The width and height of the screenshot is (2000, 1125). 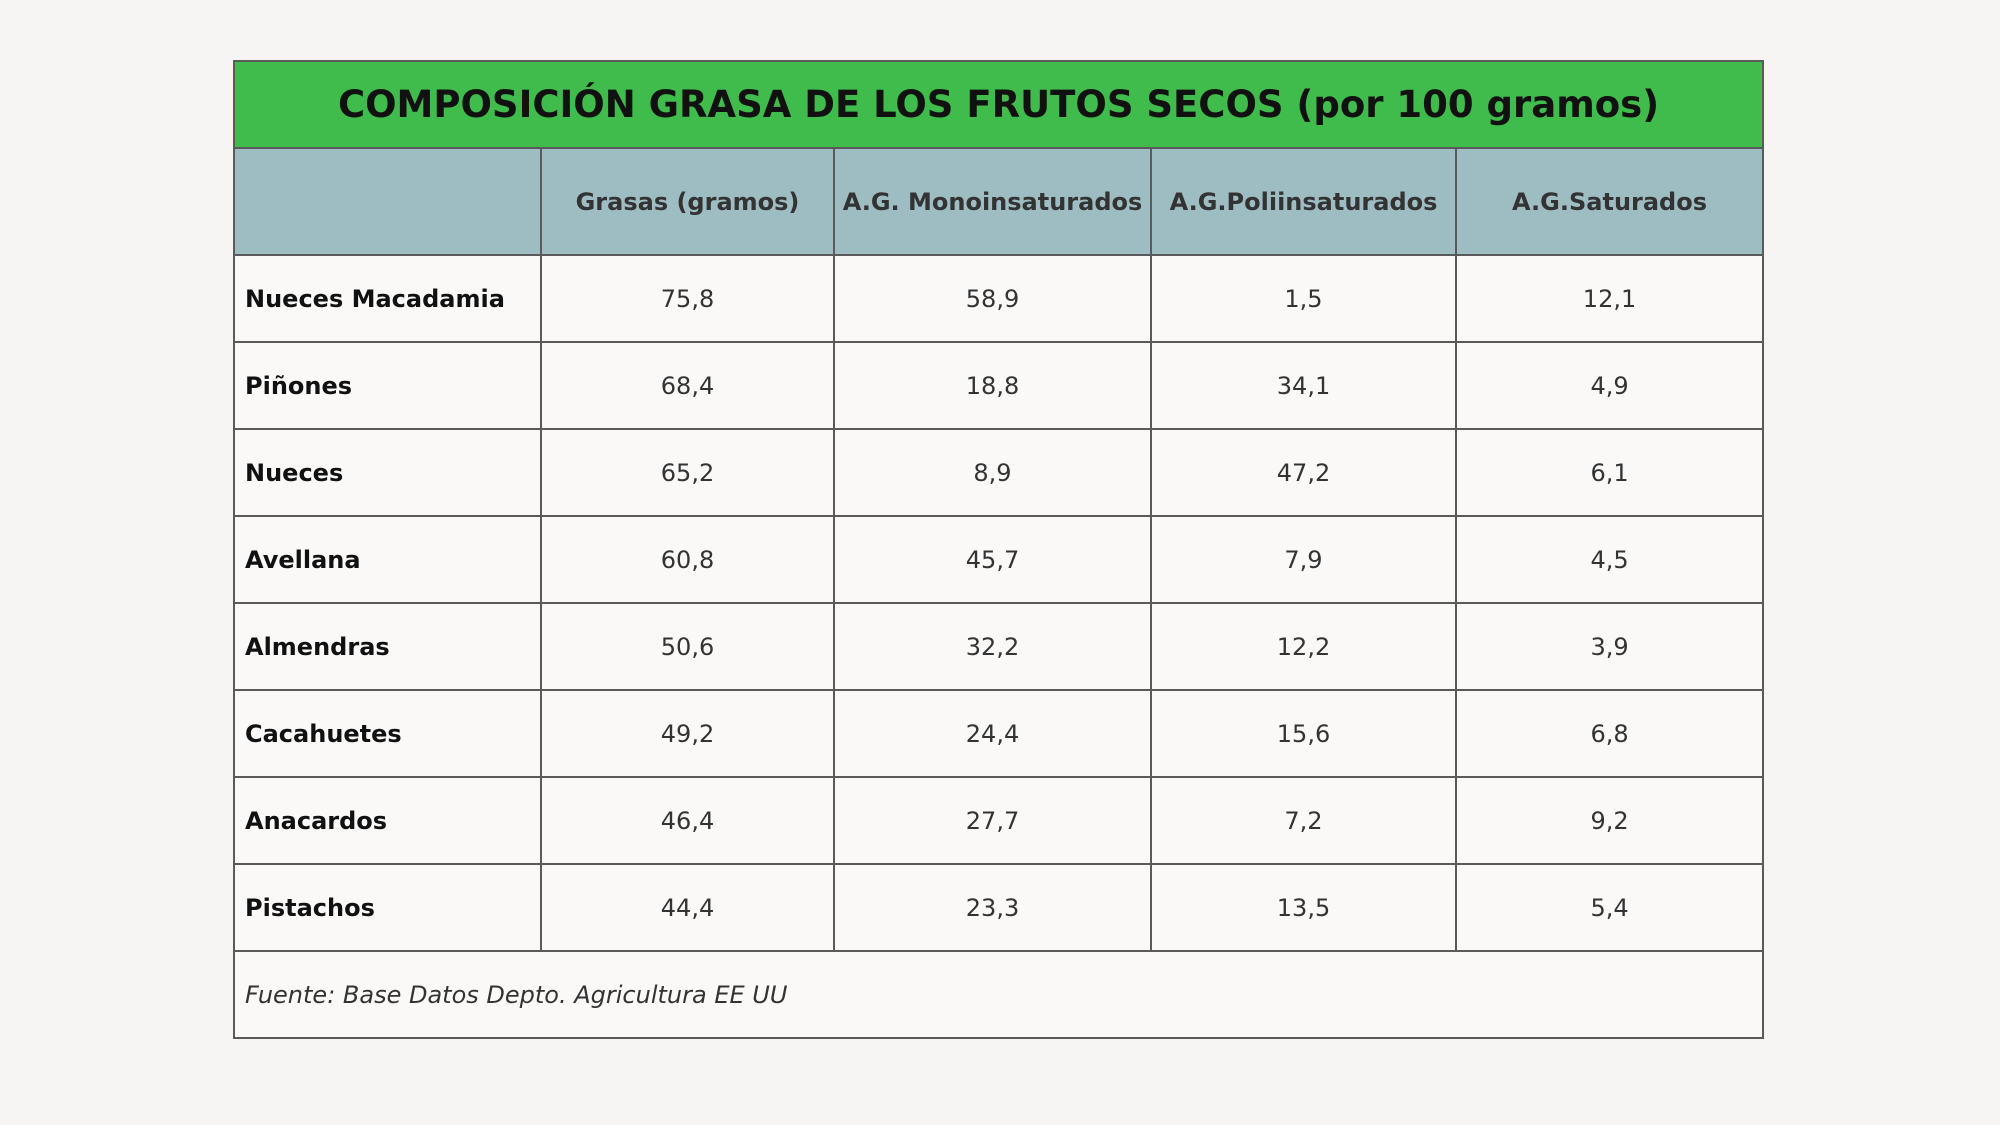 What do you see at coordinates (1609, 385) in the screenshot?
I see `cell-value: 4,9` at bounding box center [1609, 385].